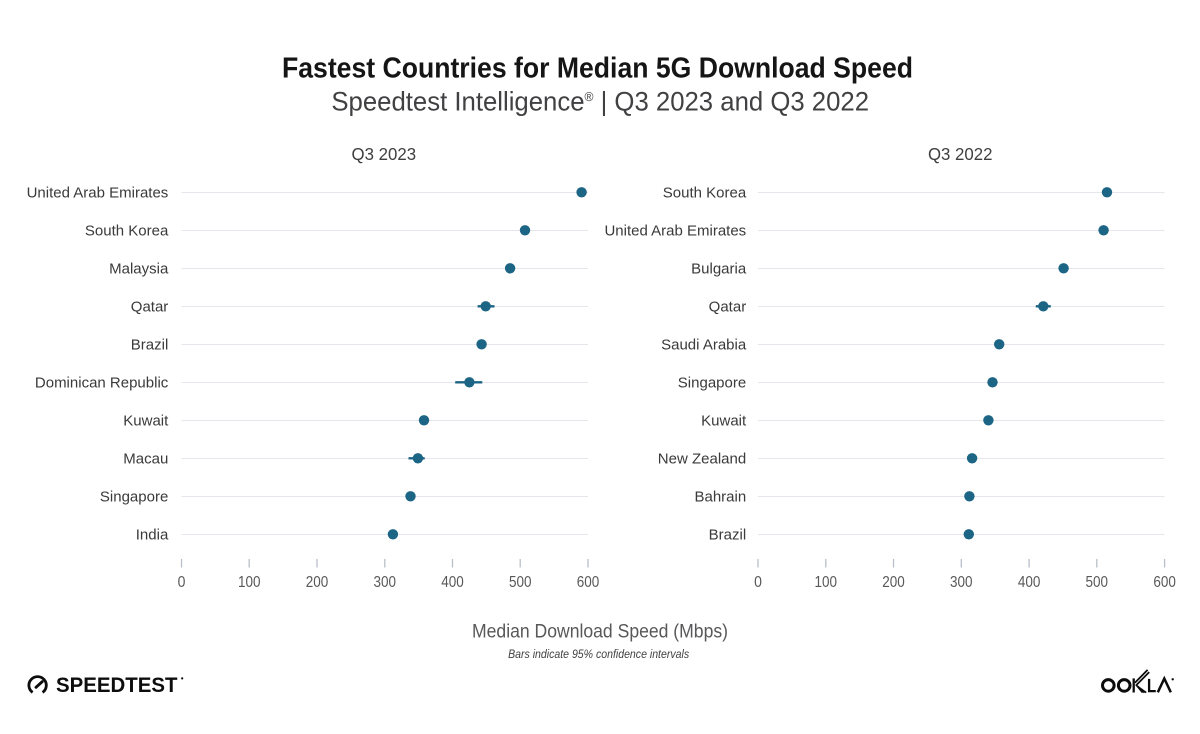  What do you see at coordinates (152, 534) in the screenshot?
I see `svg-text: India` at bounding box center [152, 534].